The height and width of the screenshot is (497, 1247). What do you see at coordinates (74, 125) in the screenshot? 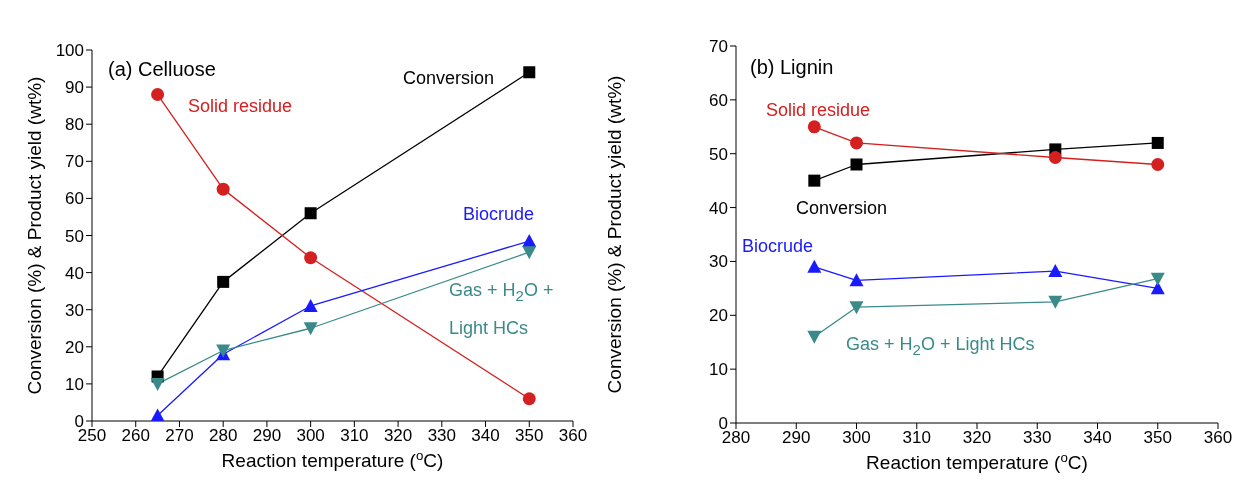
I see `y-tick-label: 80` at bounding box center [74, 125].